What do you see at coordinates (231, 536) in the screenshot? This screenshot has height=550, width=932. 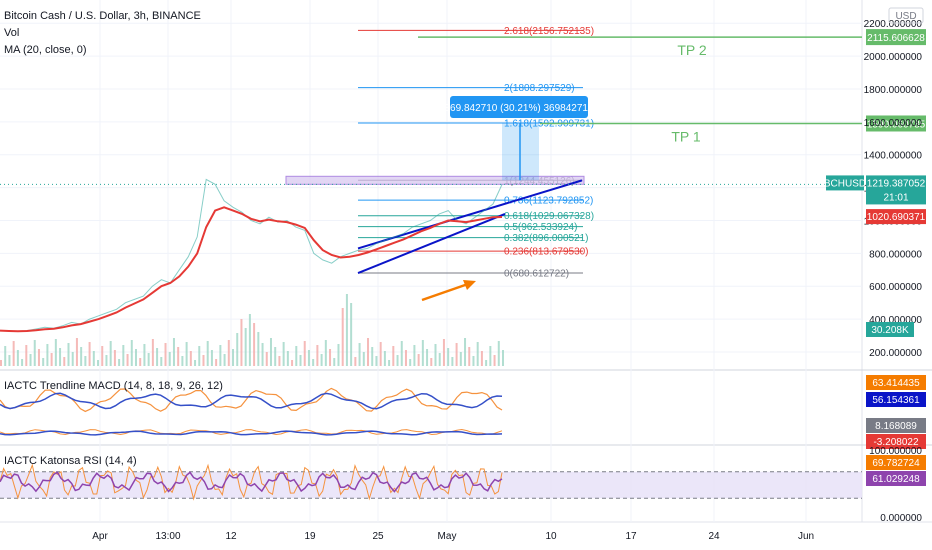 I see `time-tick-label: 12` at bounding box center [231, 536].